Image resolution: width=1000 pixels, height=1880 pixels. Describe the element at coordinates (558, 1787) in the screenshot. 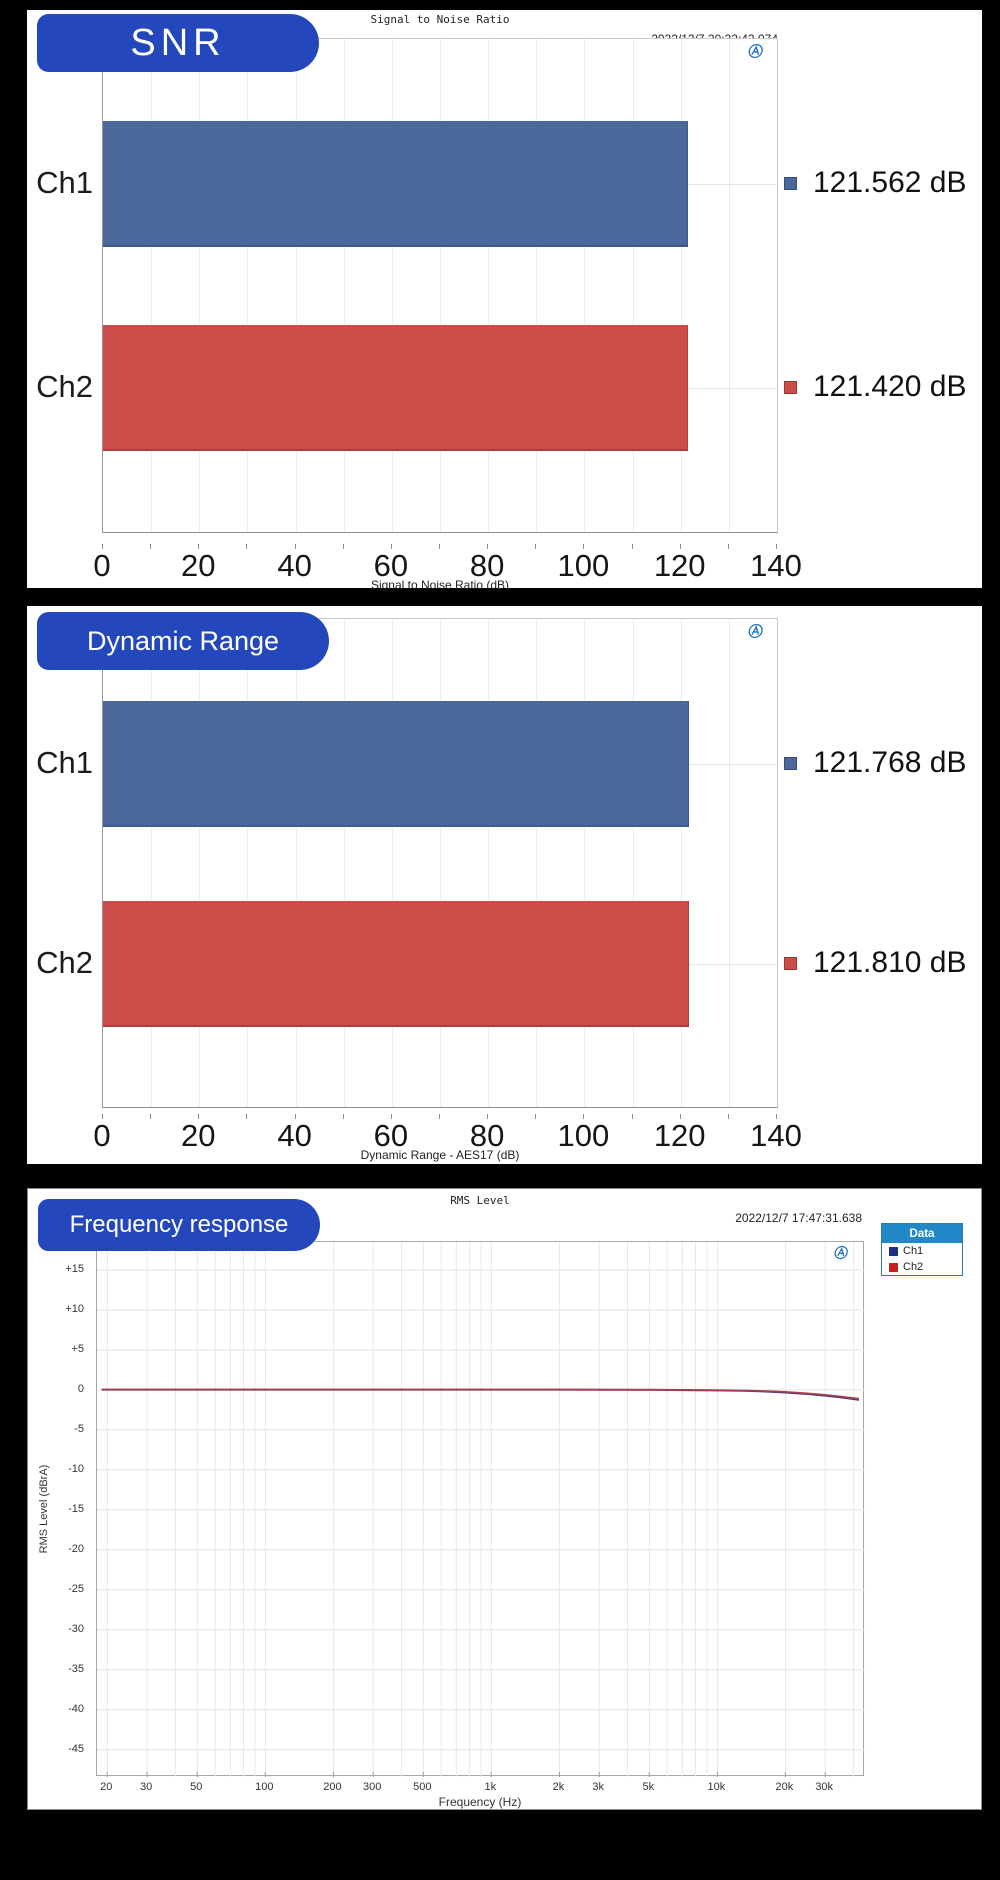

I see `x-tick-label: 2k` at that location.